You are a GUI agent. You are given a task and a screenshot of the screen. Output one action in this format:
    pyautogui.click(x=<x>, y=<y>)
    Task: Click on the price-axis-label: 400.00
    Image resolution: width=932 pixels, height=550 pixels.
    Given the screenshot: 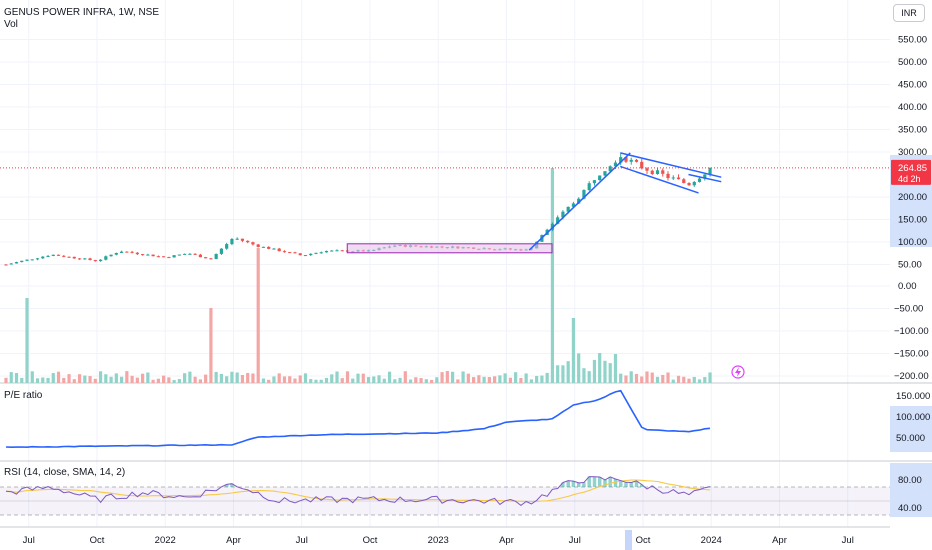 What is the action you would take?
    pyautogui.click(x=912, y=107)
    